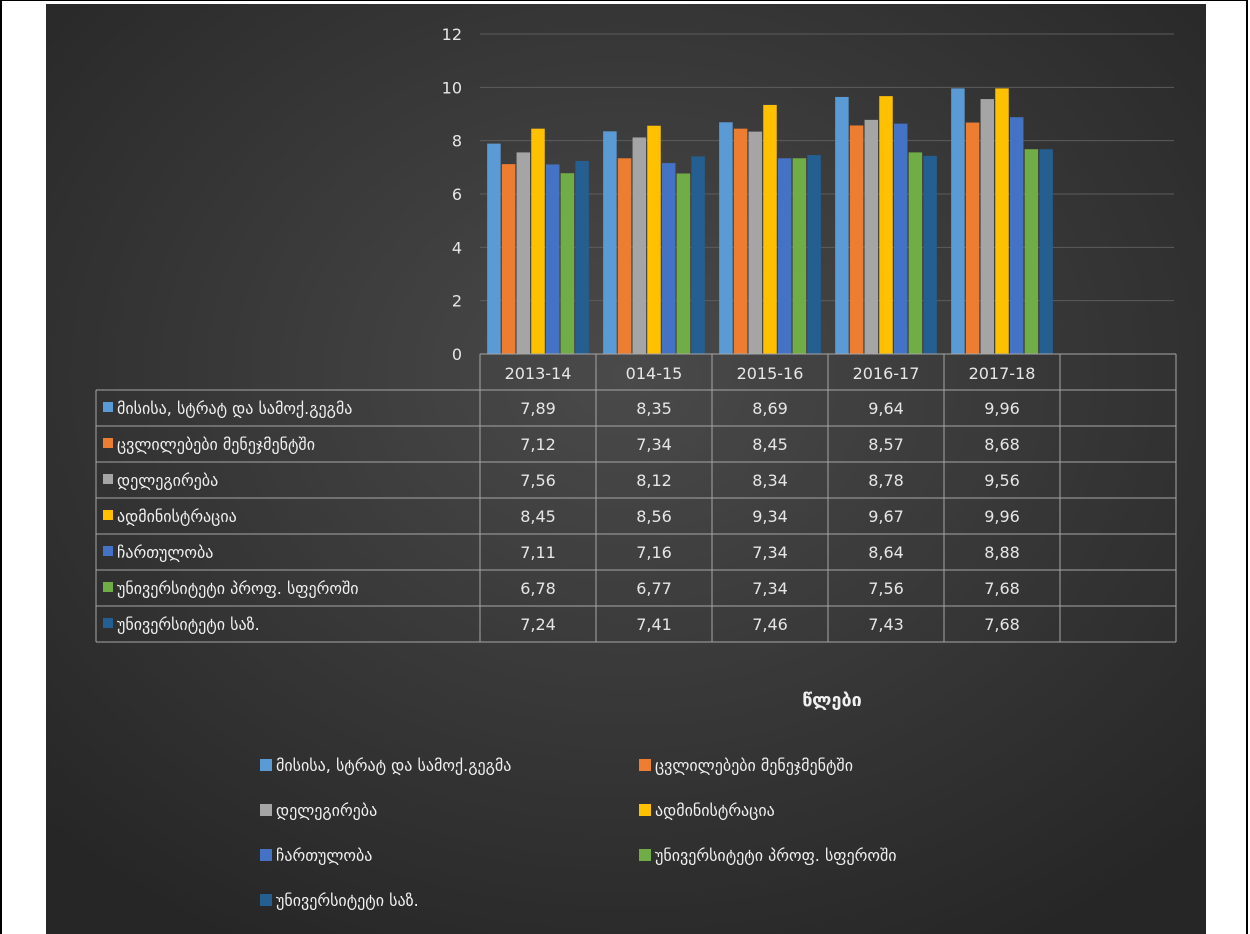 Image resolution: width=1250 pixels, height=934 pixels. What do you see at coordinates (886, 408) in the screenshot?
I see `data-label: 9,64` at bounding box center [886, 408].